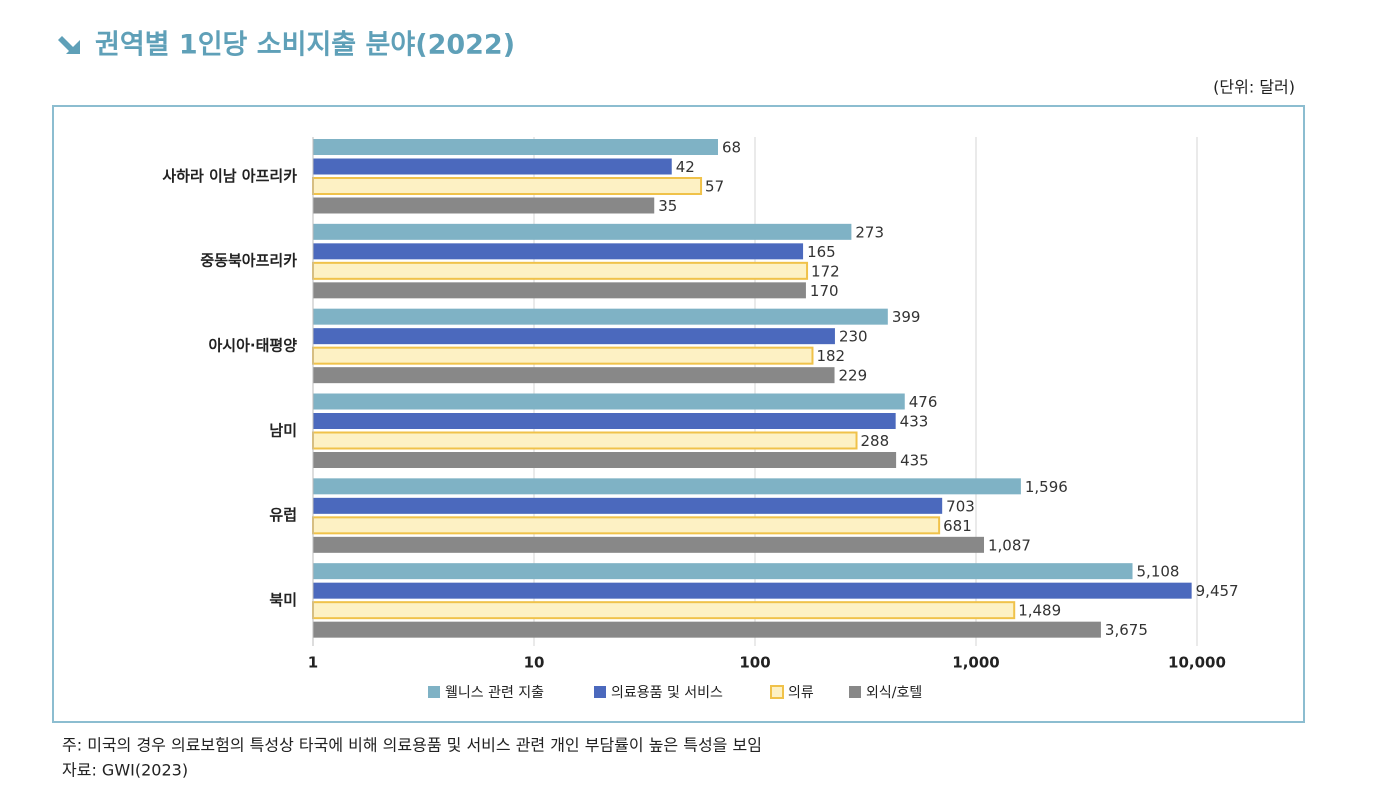  Describe the element at coordinates (1158, 572) in the screenshot. I see `value-label: 5,108` at that location.